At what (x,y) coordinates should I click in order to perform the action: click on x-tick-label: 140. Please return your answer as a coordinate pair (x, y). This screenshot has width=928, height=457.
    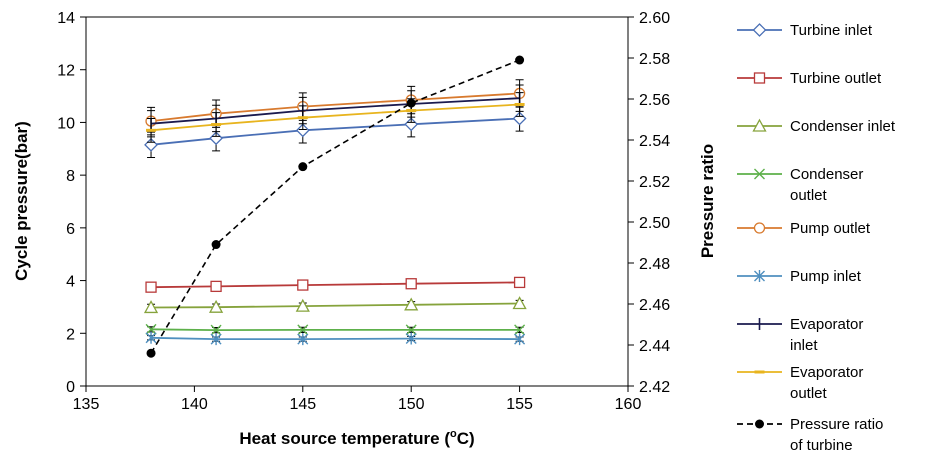
    Looking at the image, I should click on (194, 404).